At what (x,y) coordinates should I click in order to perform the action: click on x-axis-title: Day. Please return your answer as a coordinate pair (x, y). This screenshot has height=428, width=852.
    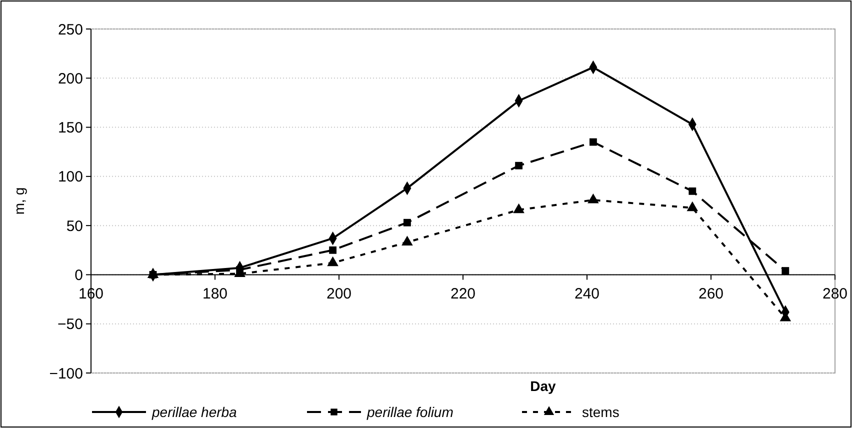
    Looking at the image, I should click on (543, 386).